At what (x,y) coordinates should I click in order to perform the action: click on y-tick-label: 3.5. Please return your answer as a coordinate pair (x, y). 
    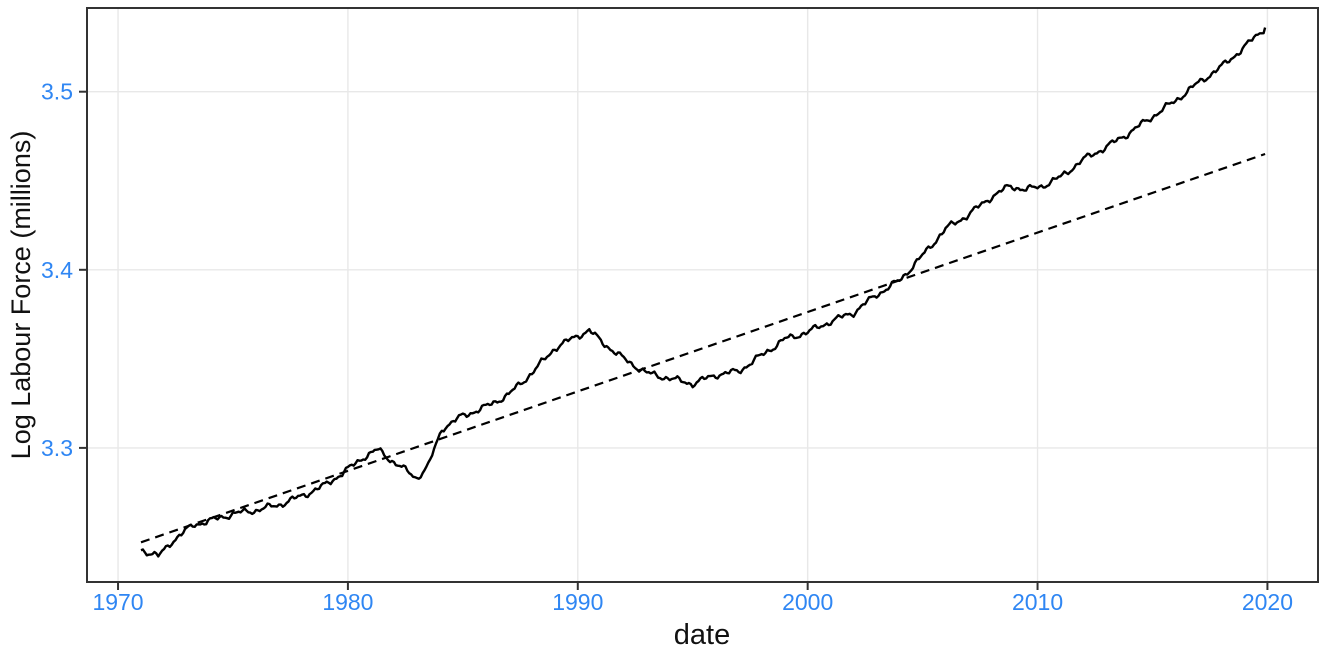
    Looking at the image, I should click on (57, 92).